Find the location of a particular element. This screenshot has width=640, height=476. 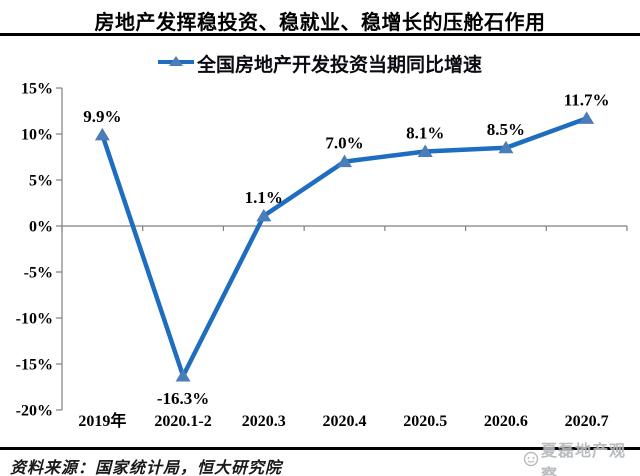

chart-legend: 全国房地产开发投资当期同比增速 is located at coordinates (320, 63).